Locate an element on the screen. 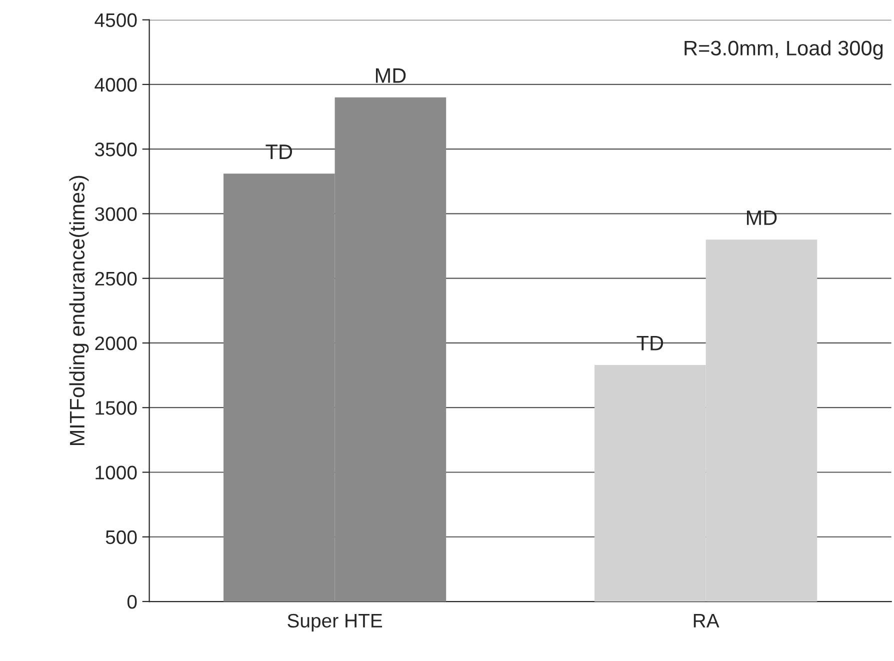  y-tick-label: 1500 is located at coordinates (116, 408).